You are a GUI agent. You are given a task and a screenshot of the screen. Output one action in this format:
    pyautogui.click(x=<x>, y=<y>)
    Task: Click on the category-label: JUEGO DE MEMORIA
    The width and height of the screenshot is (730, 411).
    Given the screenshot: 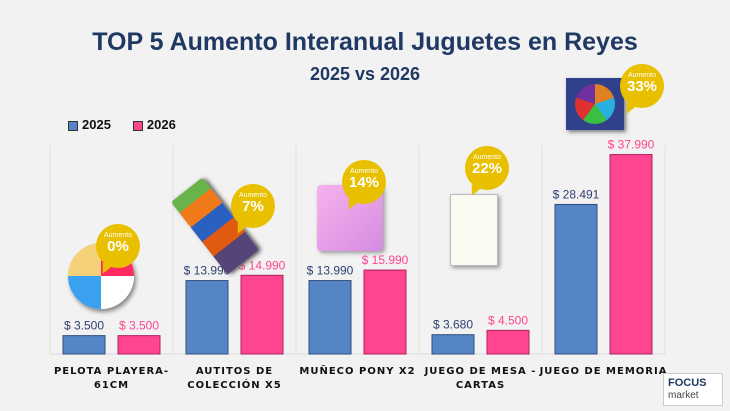 What is the action you would take?
    pyautogui.click(x=603, y=371)
    